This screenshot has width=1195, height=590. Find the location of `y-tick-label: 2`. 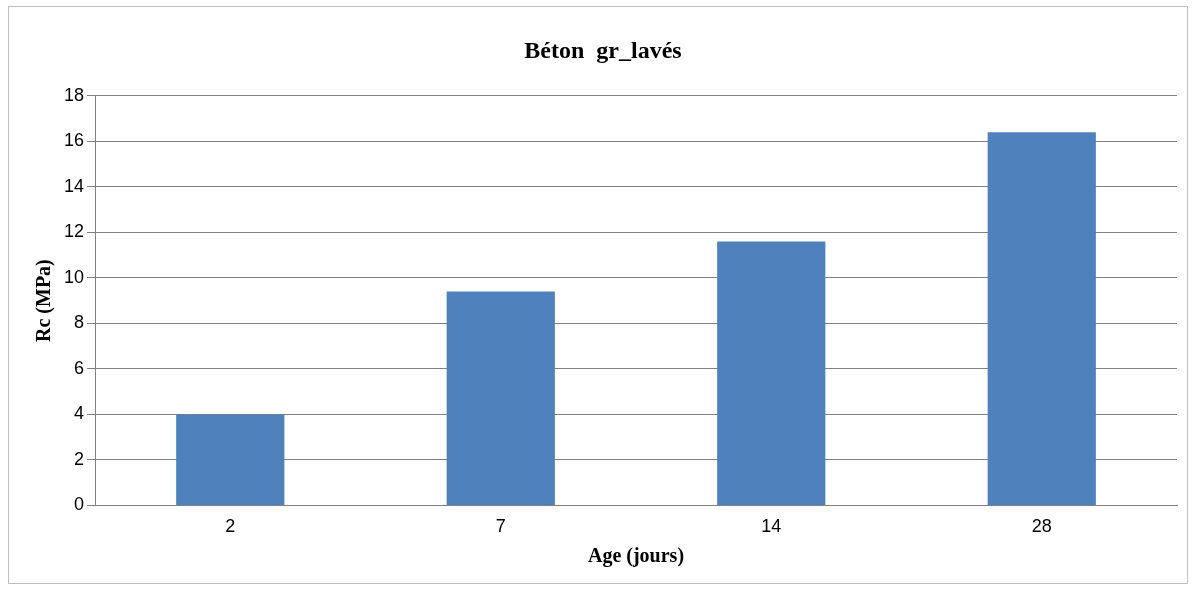

y-tick-label: 2 is located at coordinates (79, 458).